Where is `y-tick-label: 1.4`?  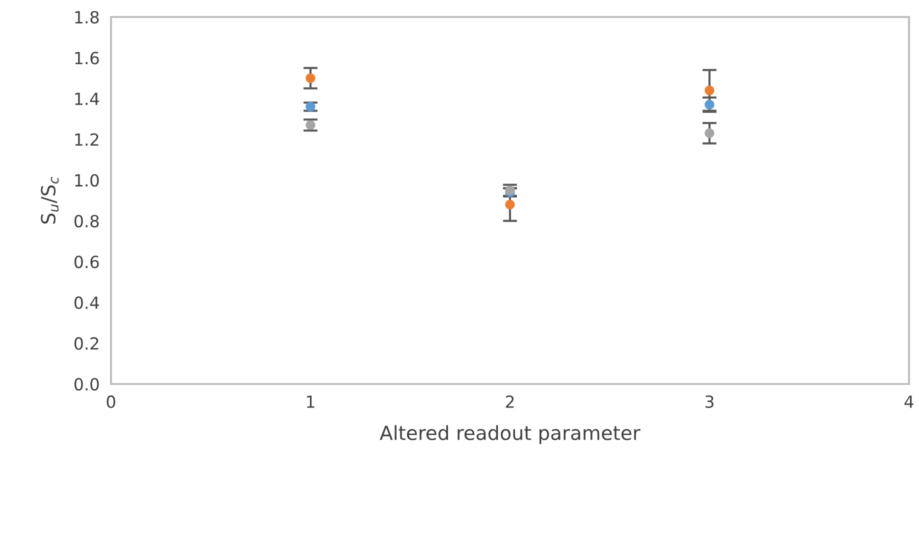 y-tick-label: 1.4 is located at coordinates (87, 98).